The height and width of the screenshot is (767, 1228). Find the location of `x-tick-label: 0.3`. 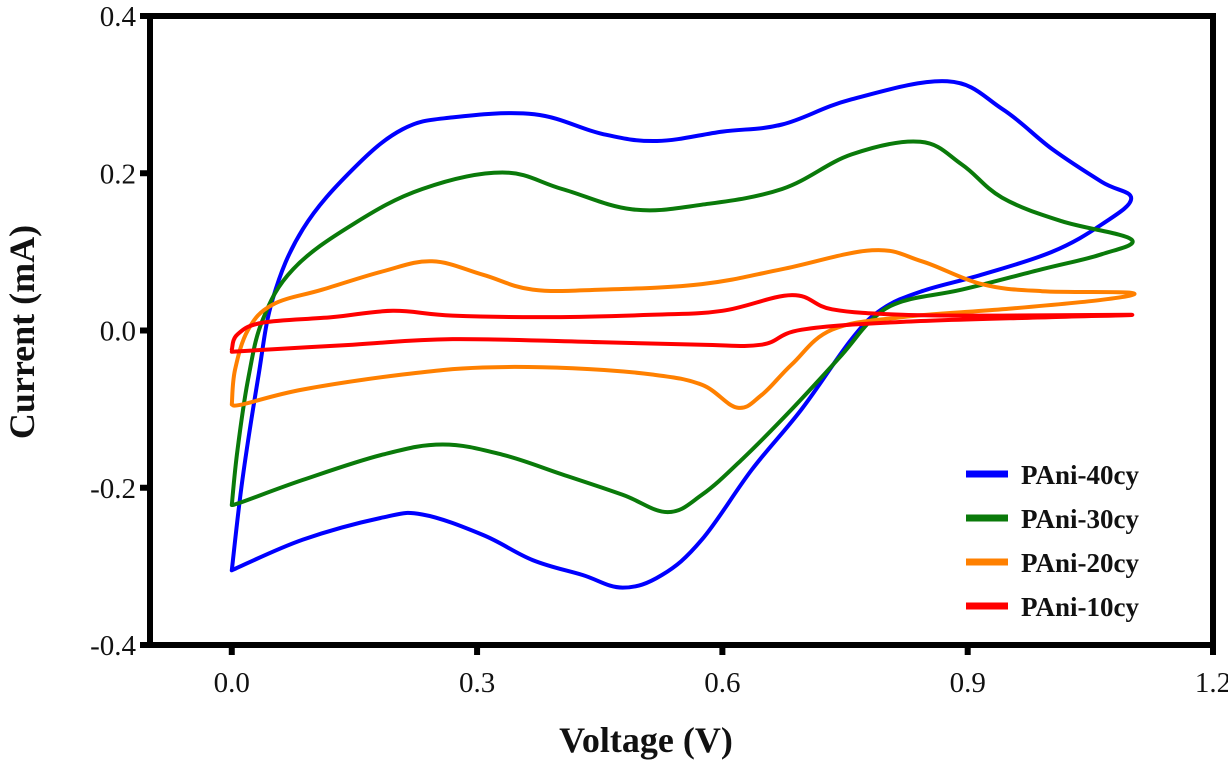

x-tick-label: 0.3 is located at coordinates (477, 683).